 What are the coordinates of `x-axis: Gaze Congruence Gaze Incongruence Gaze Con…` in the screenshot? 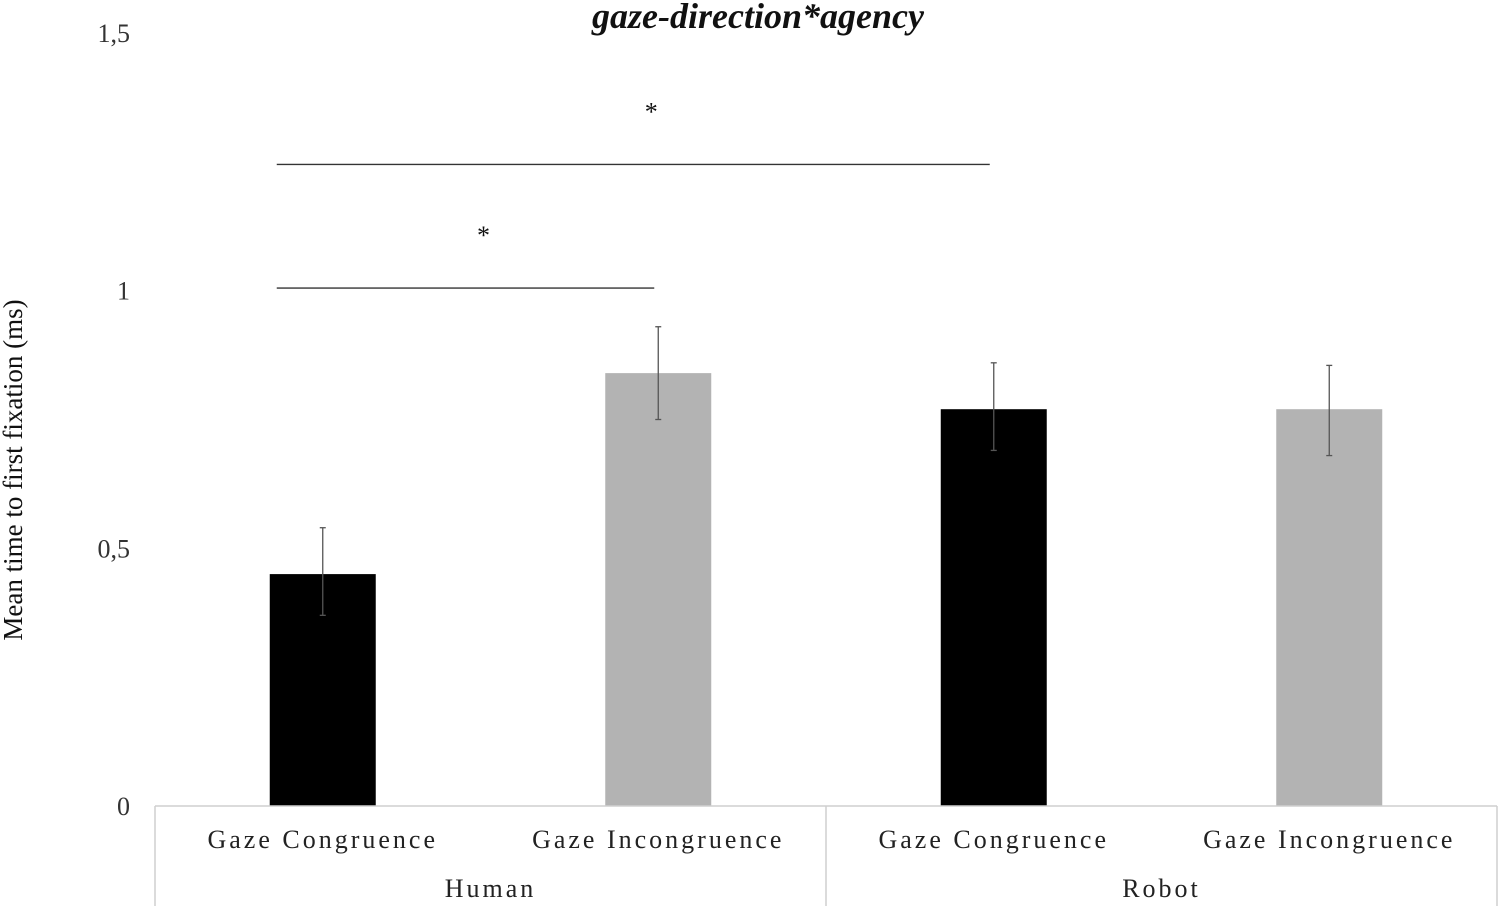 It's located at (826, 855).